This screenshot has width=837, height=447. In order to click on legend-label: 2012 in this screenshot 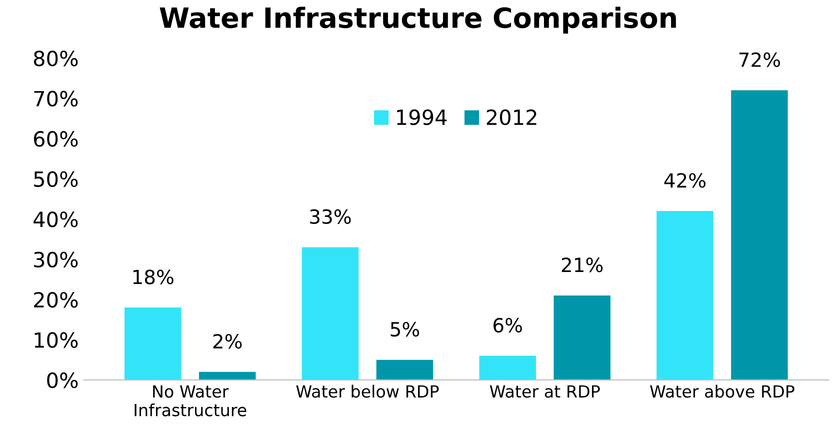, I will do `click(511, 117)`.